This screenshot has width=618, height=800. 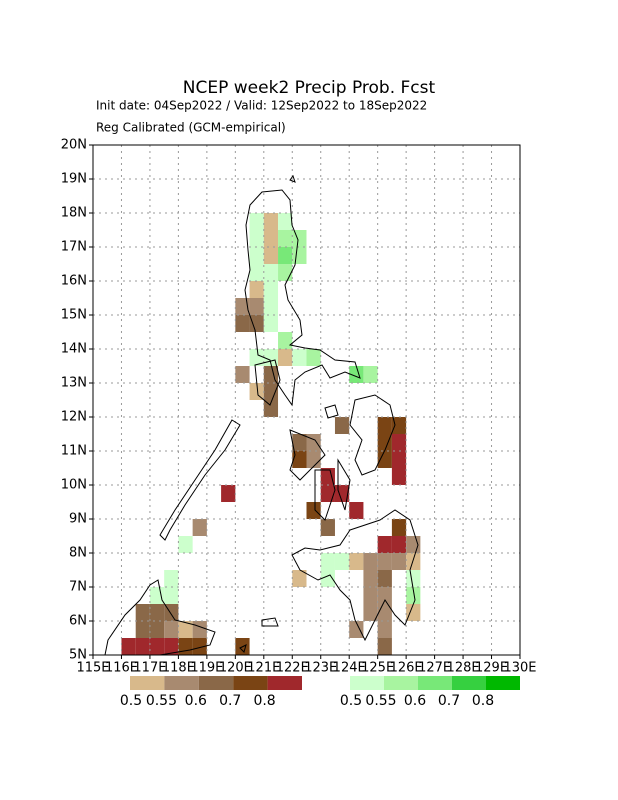 What do you see at coordinates (491, 668) in the screenshot?
I see `x-tick-label: 129E` at bounding box center [491, 668].